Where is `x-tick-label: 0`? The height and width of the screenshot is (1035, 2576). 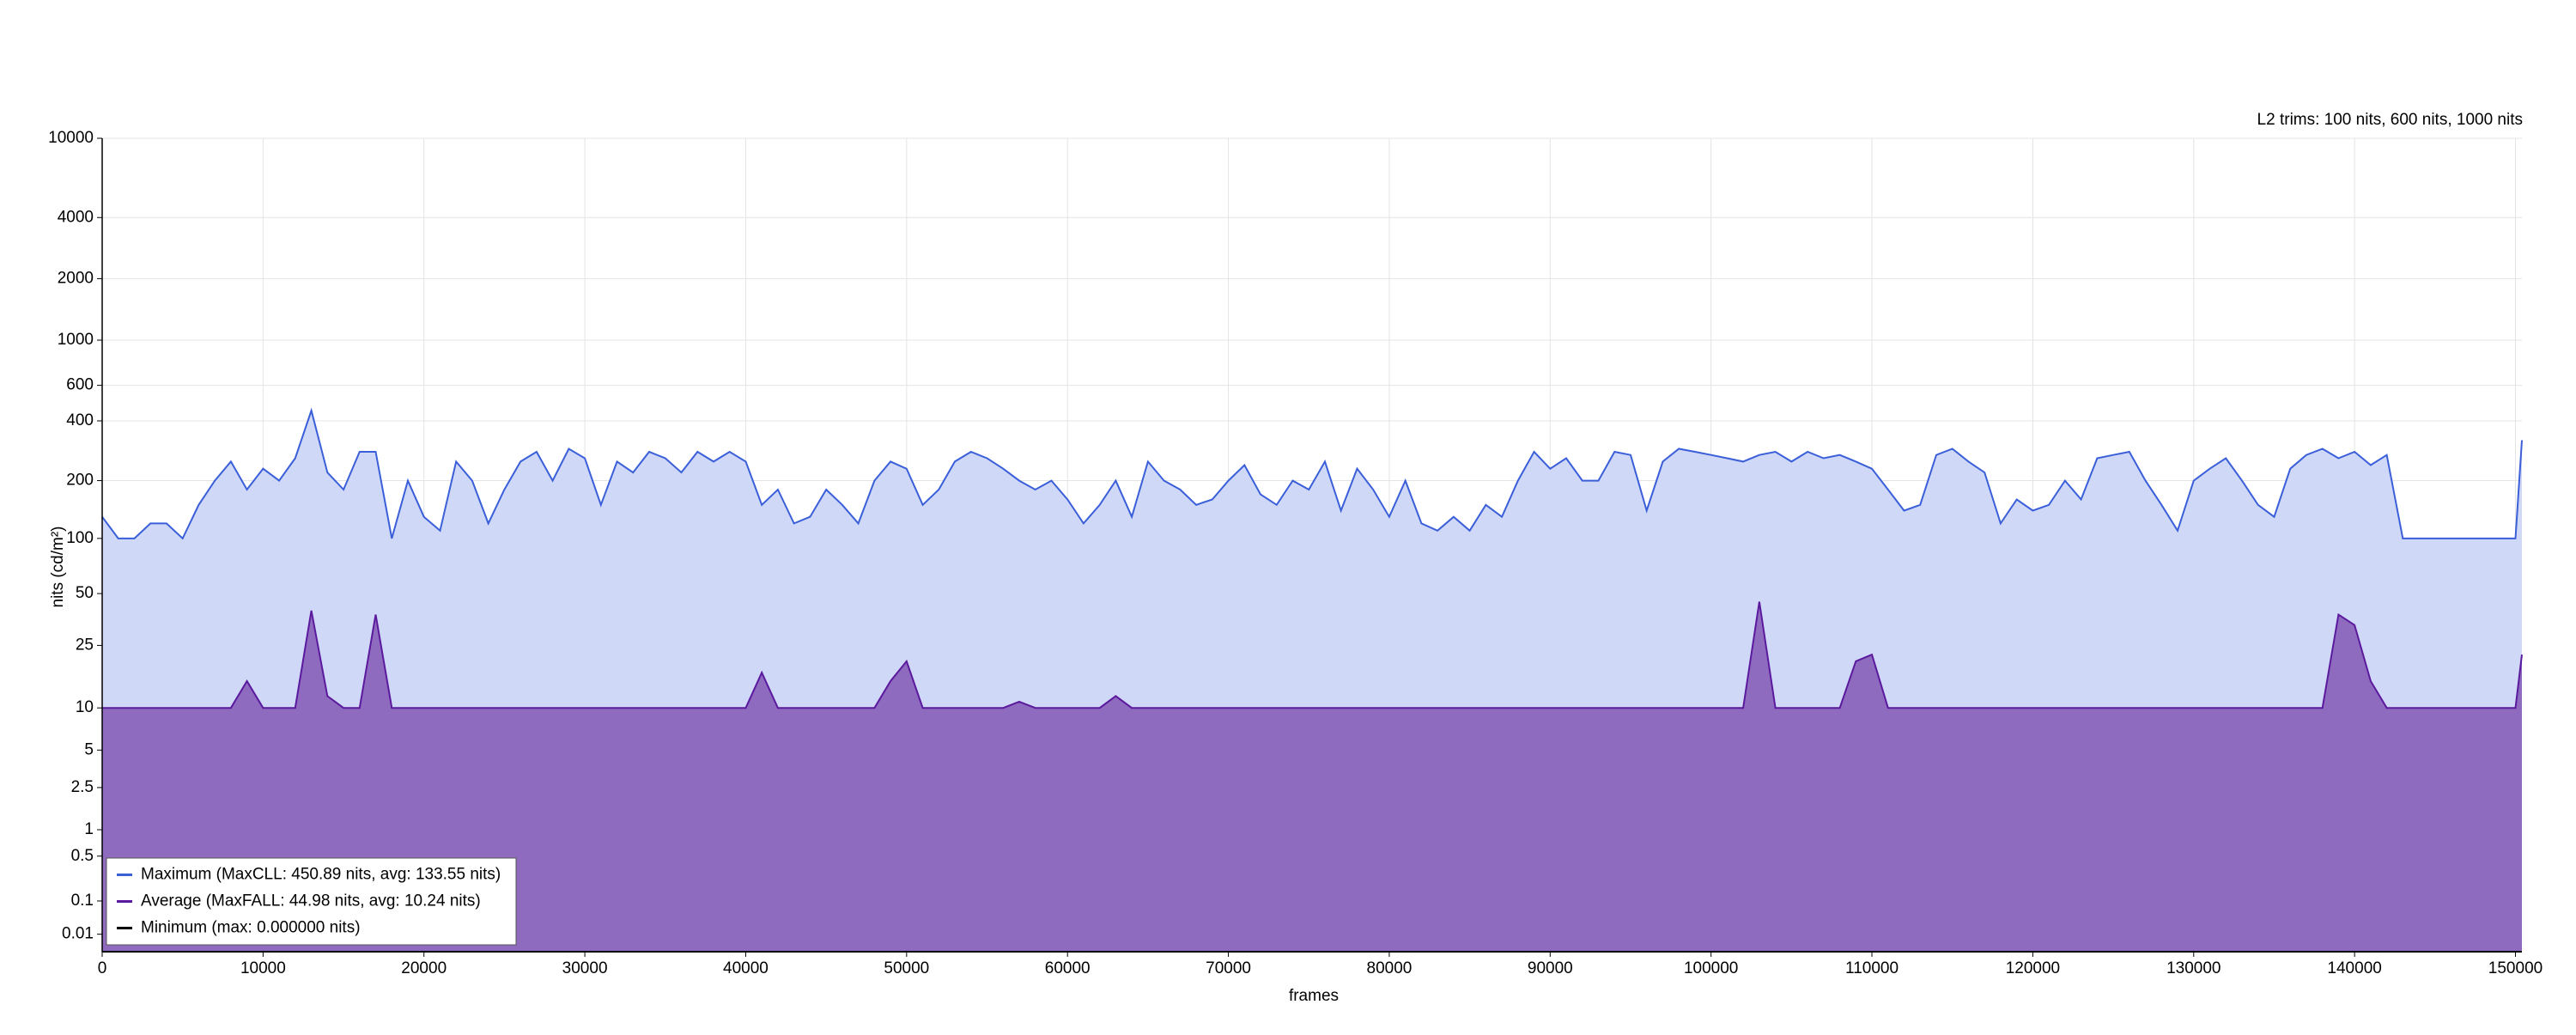
x-tick-label: 0 is located at coordinates (102, 968).